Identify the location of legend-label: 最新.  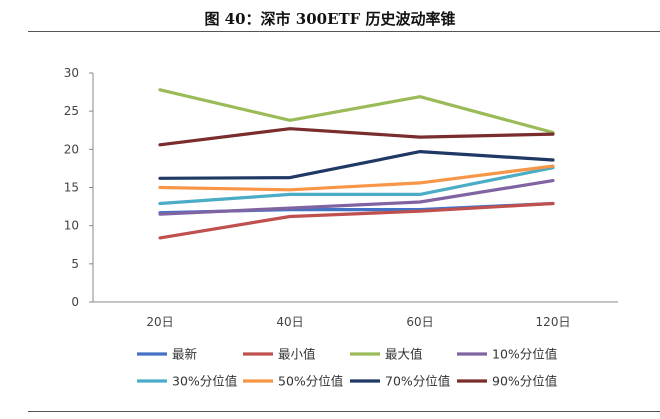
(184, 354).